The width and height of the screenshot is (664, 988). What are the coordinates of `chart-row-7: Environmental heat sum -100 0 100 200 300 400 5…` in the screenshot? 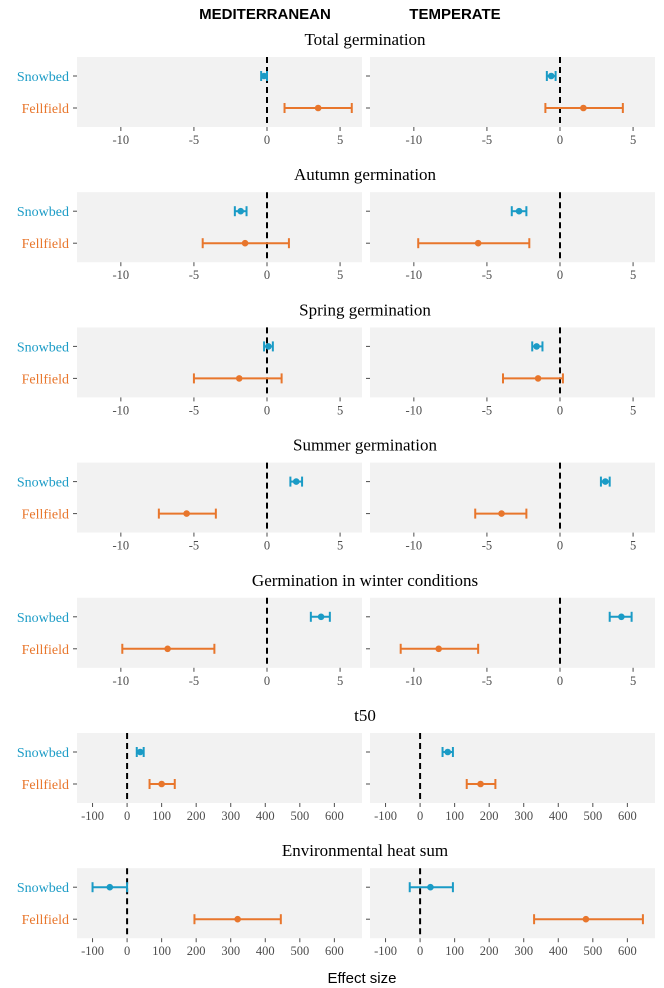 It's located at (336, 899).